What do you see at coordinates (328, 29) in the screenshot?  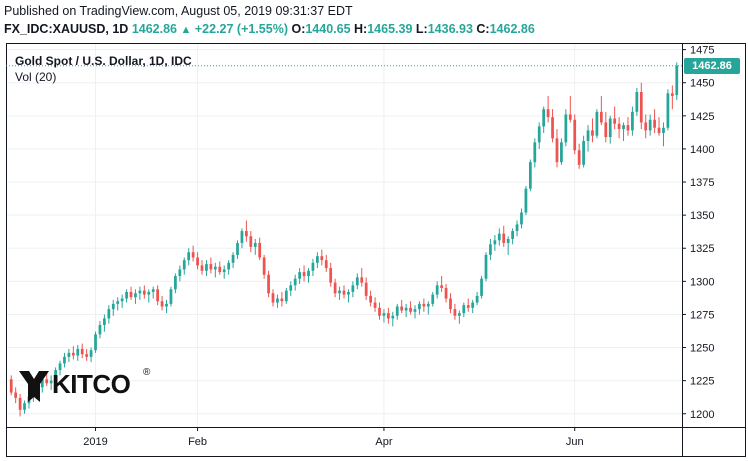 I see `open-value: 1440.65` at bounding box center [328, 29].